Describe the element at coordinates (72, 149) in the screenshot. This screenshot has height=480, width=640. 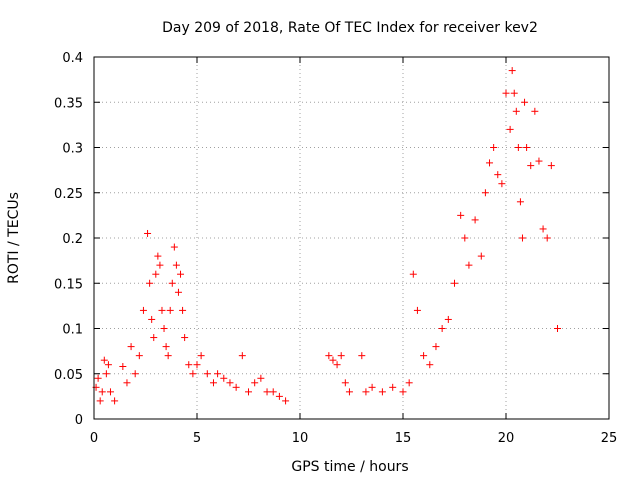
I see `y-tick-label: 0.3` at that location.